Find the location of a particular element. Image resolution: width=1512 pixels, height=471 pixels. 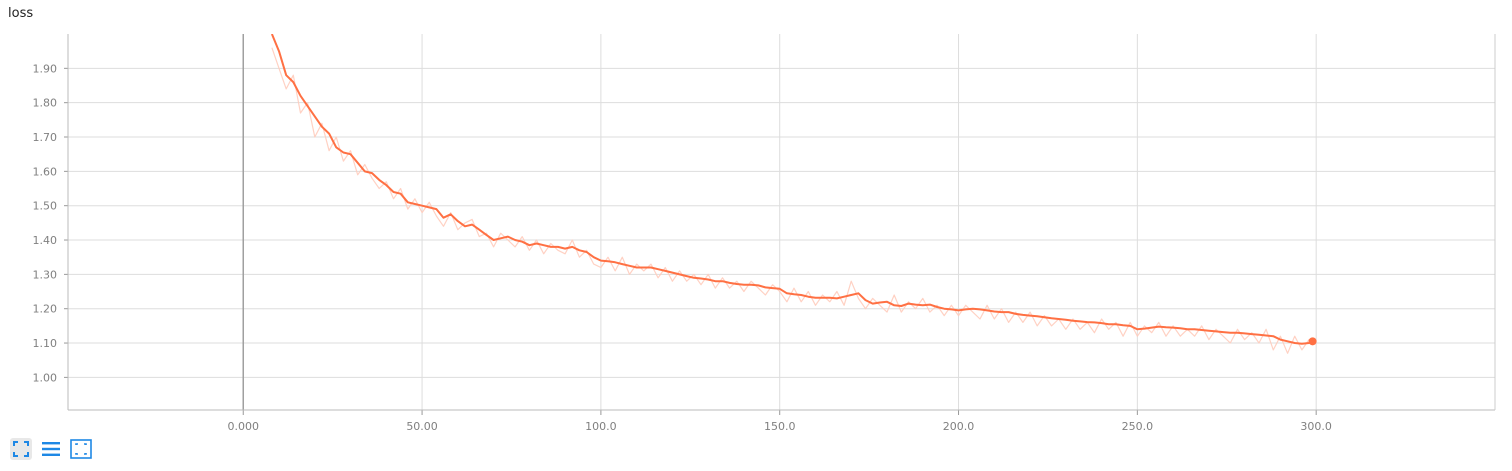

fit-domain-button is located at coordinates (81, 449).